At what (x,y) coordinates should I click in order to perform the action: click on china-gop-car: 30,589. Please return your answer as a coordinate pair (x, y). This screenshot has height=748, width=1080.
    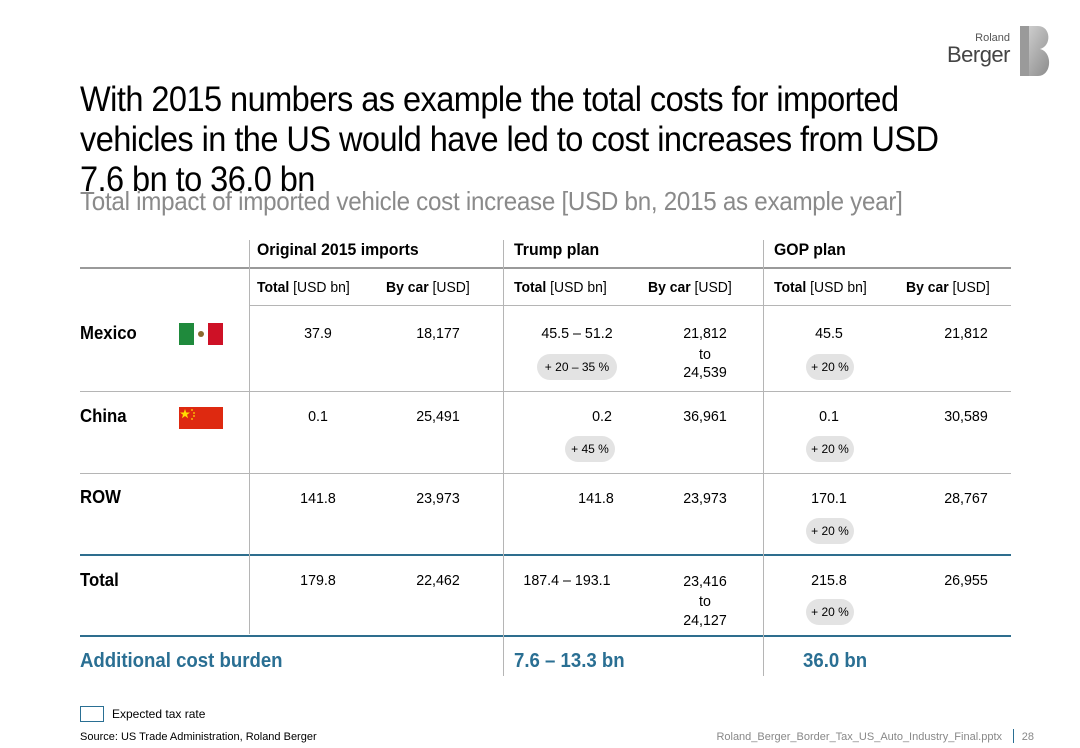
    Looking at the image, I should click on (966, 416).